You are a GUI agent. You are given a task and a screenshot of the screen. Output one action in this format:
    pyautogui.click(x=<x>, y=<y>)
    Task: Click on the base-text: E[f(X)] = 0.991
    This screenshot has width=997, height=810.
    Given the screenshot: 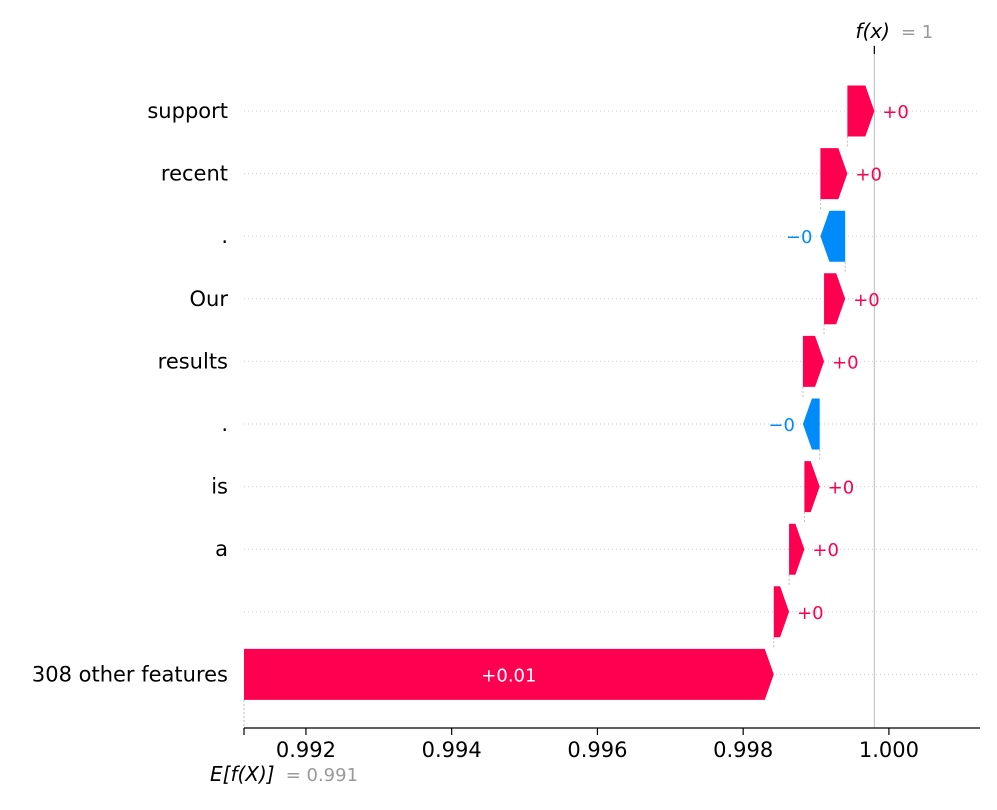 What is the action you would take?
    pyautogui.click(x=284, y=774)
    